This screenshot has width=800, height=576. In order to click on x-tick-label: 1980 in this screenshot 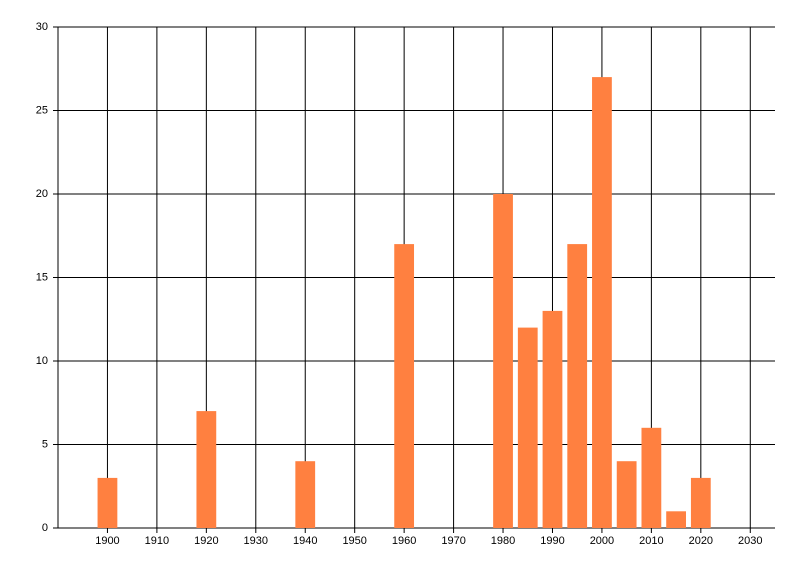, I will do `click(503, 541)`.